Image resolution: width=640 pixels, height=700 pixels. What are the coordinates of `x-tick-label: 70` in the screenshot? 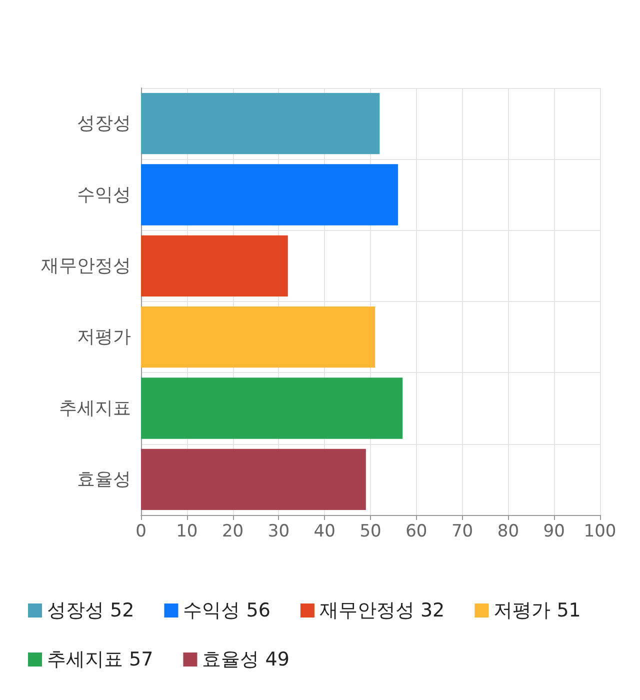 It's located at (462, 532).